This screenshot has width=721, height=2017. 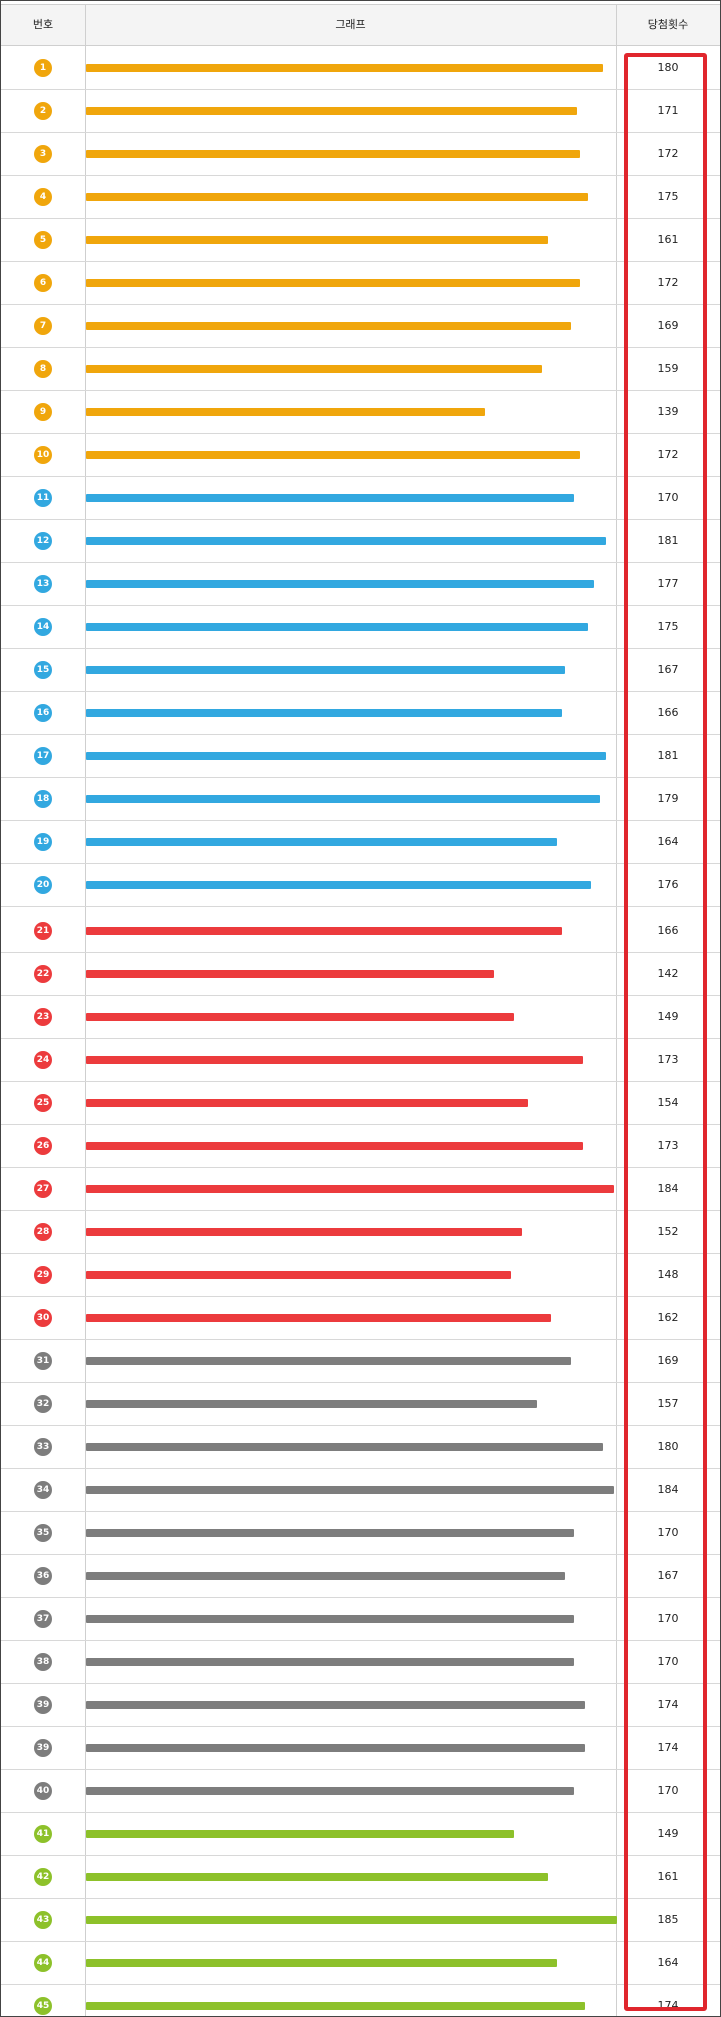 I want to click on table-row: 9 139, so click(x=360, y=412).